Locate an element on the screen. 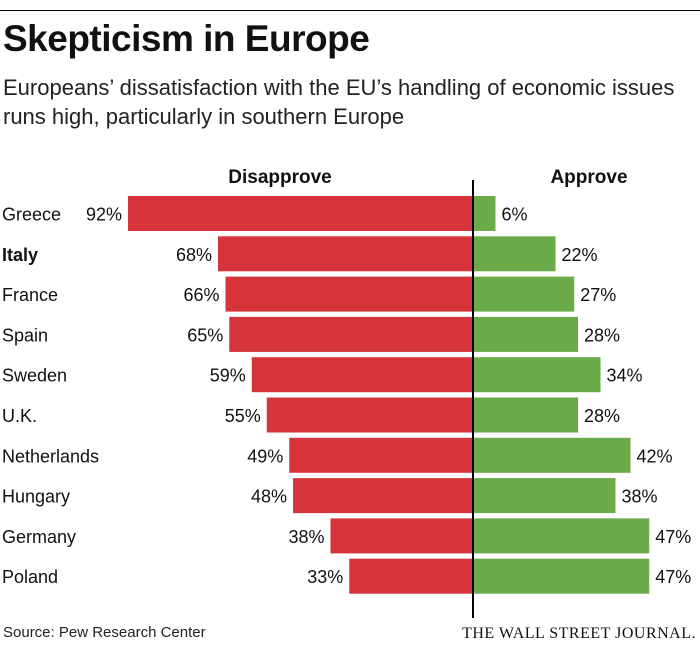  category-label: U.K. is located at coordinates (19, 416).